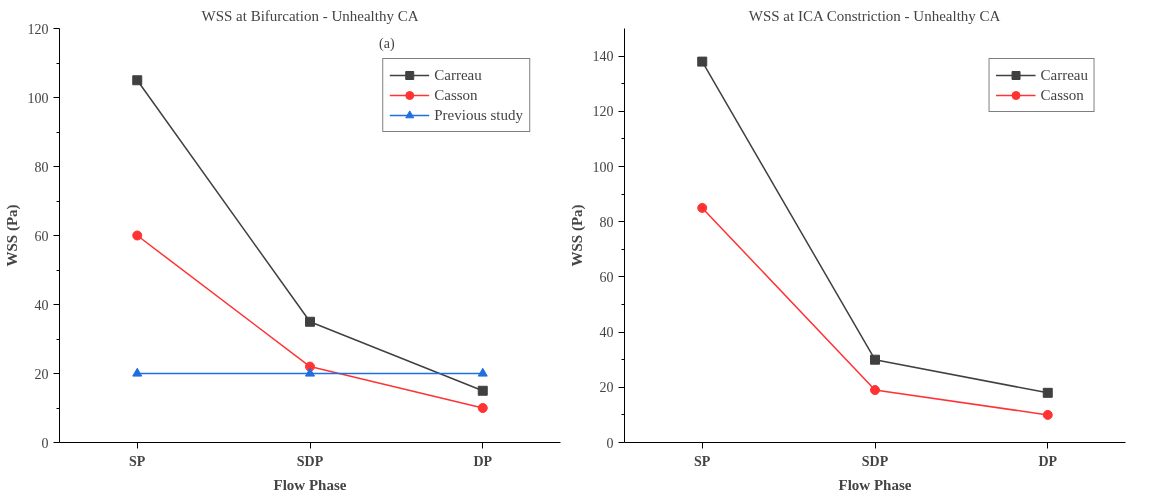 This screenshot has width=1153, height=499. I want to click on annotation: (a), so click(387, 43).